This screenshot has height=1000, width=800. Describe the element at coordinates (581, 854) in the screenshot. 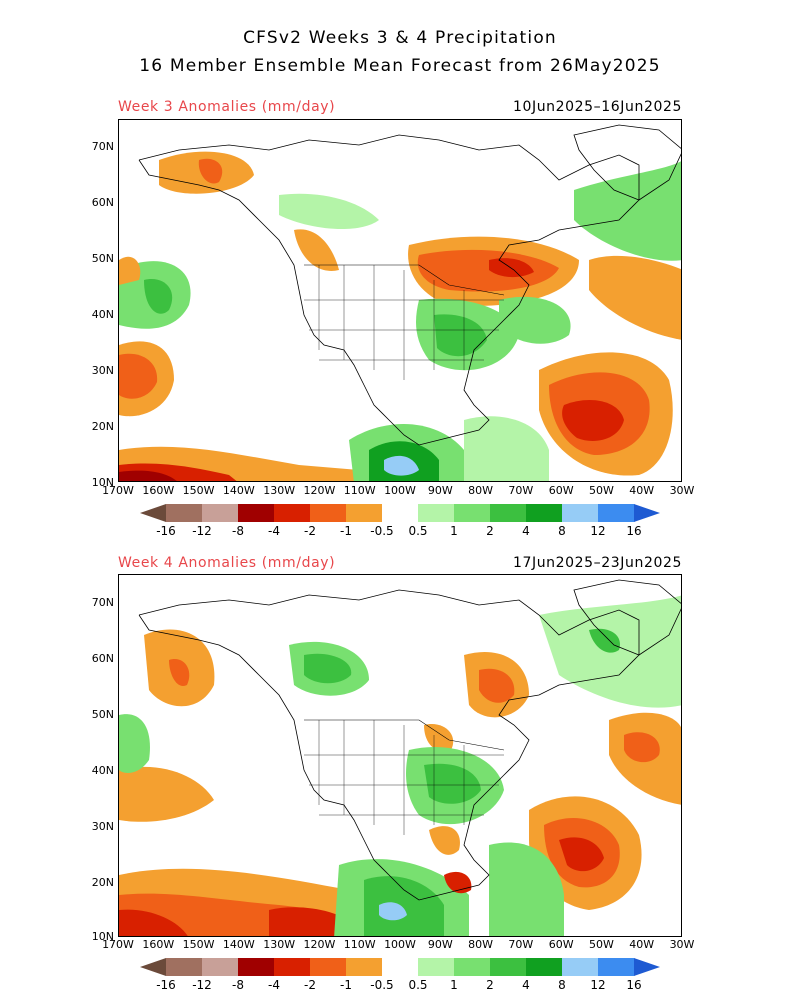

I see `week4-darkred-atlantic-south` at that location.